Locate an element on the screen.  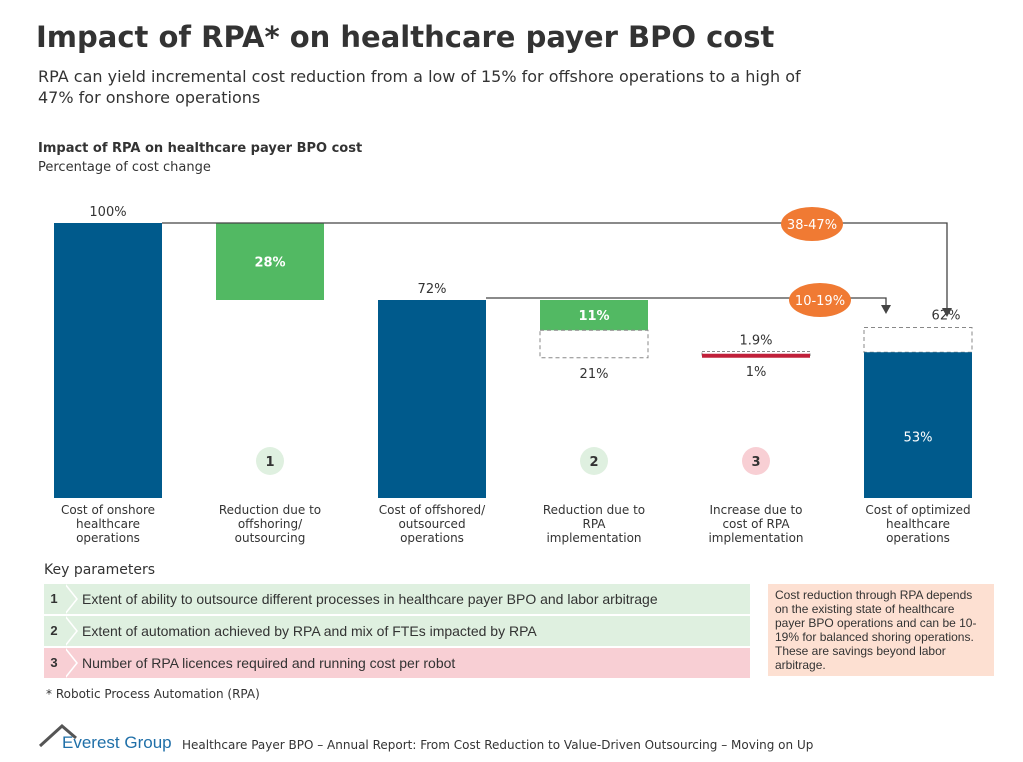
bar-label: 72% is located at coordinates (432, 289).